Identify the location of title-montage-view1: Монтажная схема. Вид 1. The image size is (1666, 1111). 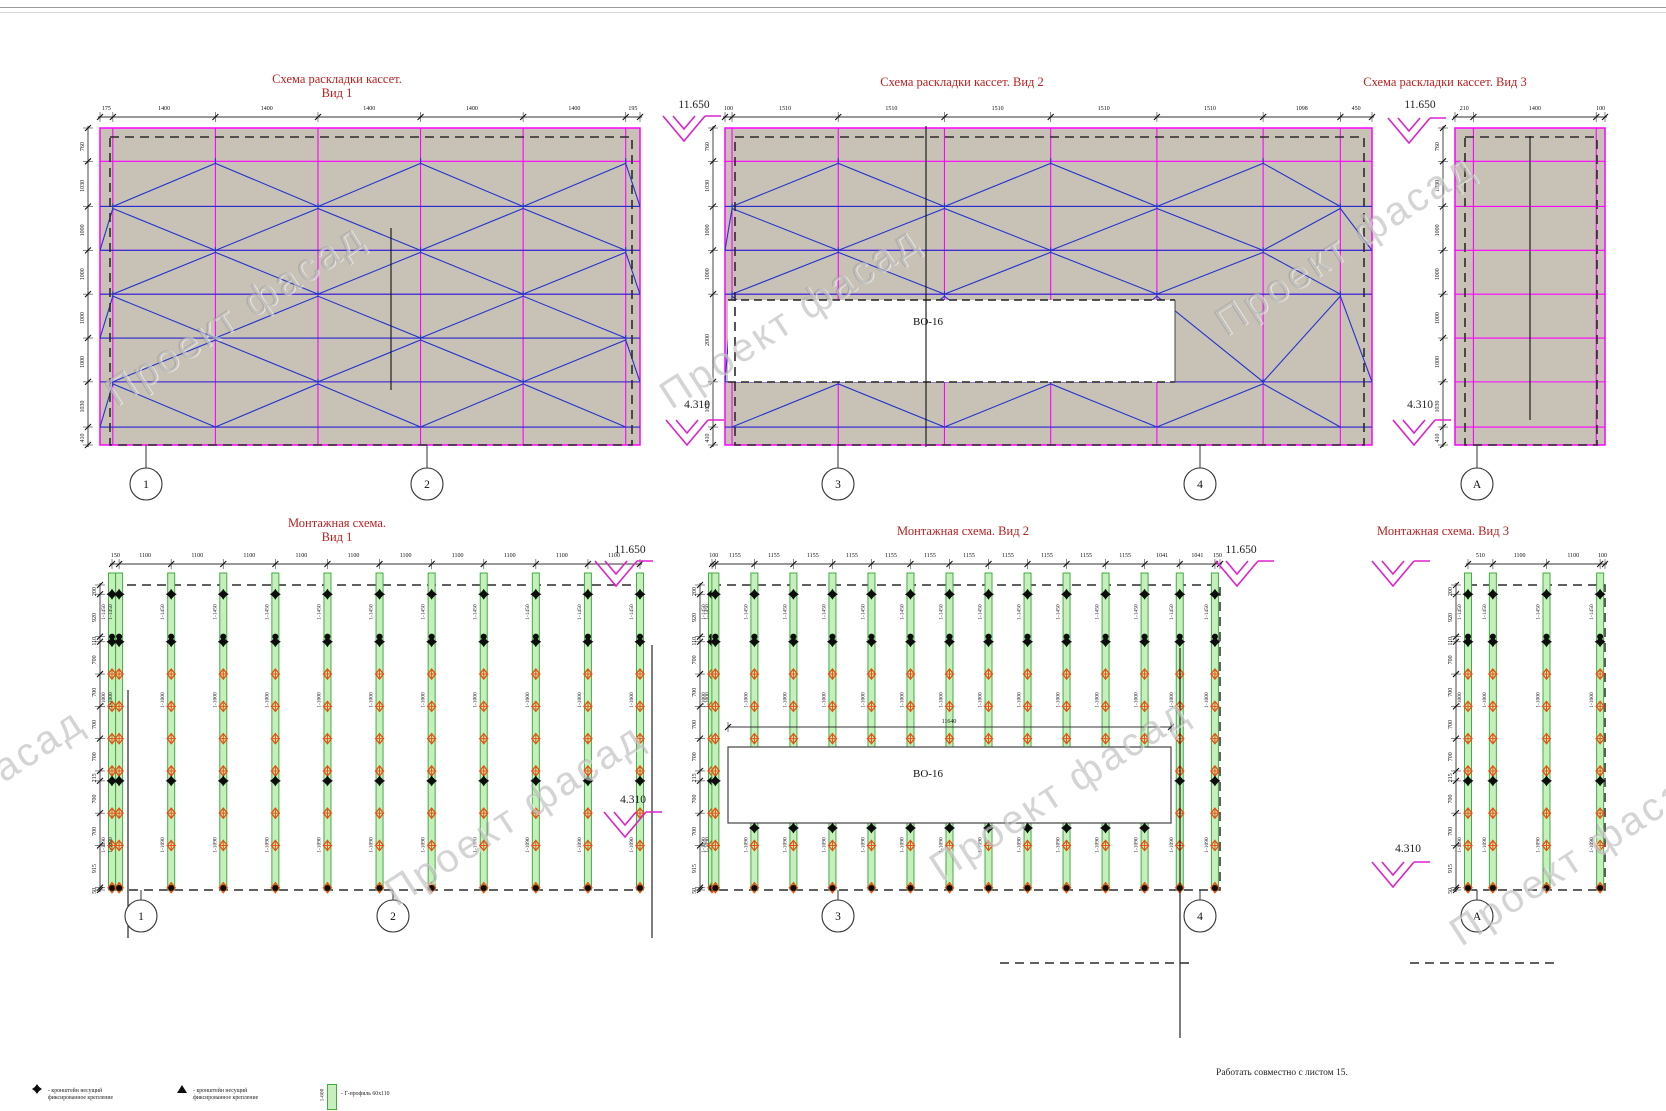
(337, 530).